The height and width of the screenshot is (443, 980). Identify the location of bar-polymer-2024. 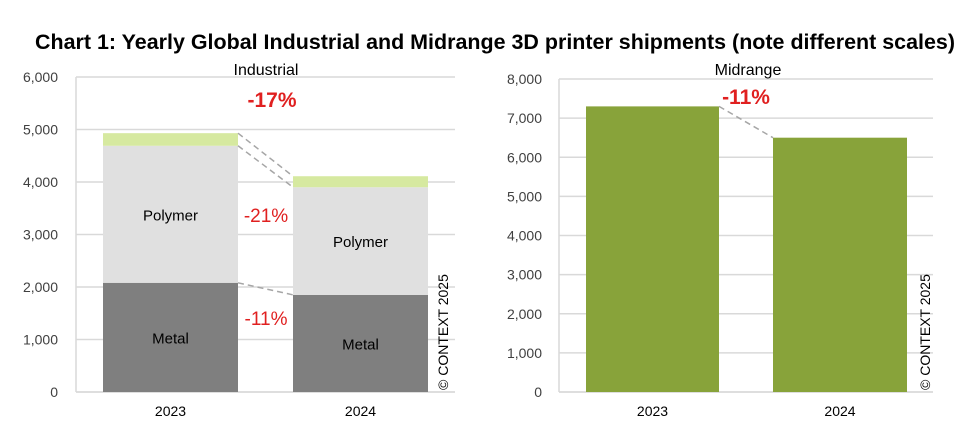
(360, 241).